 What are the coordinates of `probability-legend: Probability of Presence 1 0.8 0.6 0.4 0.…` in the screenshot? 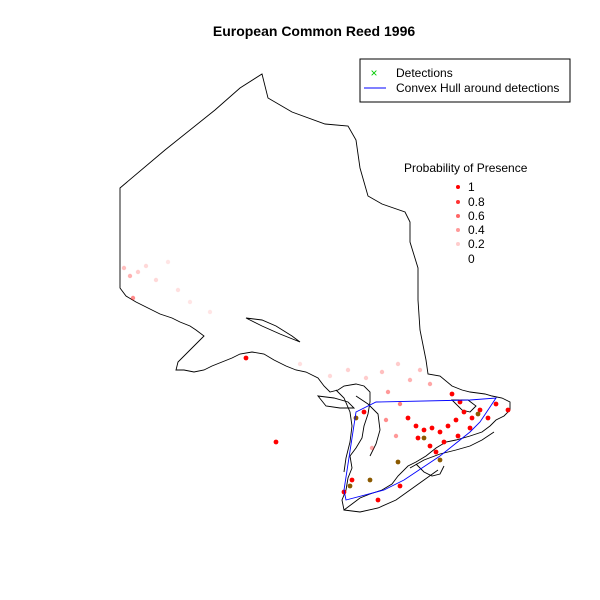 It's located at (466, 213).